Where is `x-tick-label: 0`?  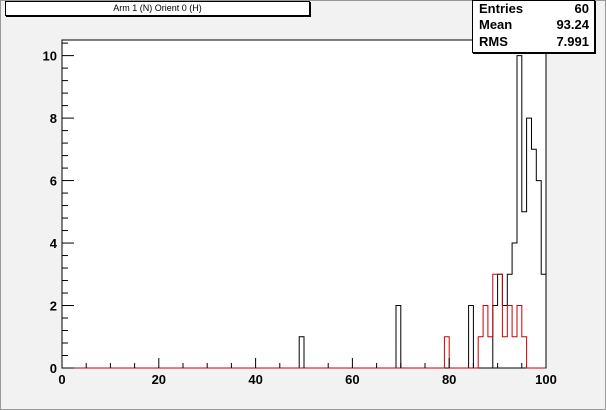
x-tick-label: 0 is located at coordinates (61, 379).